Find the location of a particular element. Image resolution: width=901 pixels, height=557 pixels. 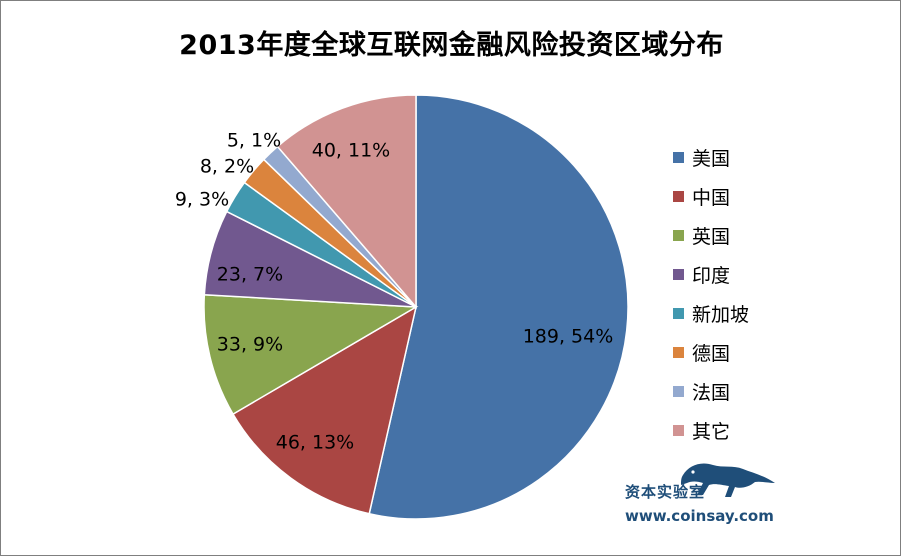

legend-label: 其它 is located at coordinates (711, 432).